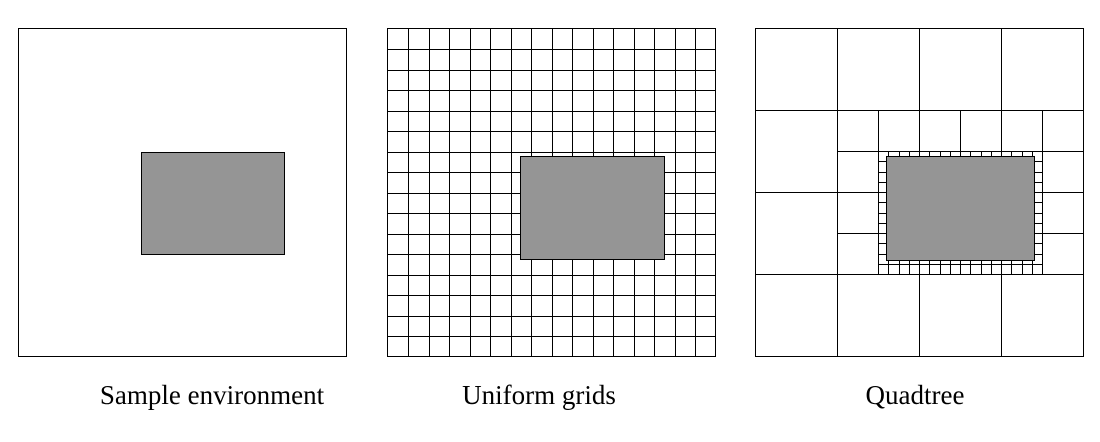  I want to click on caption-quadtree: Quadtree, so click(915, 395).